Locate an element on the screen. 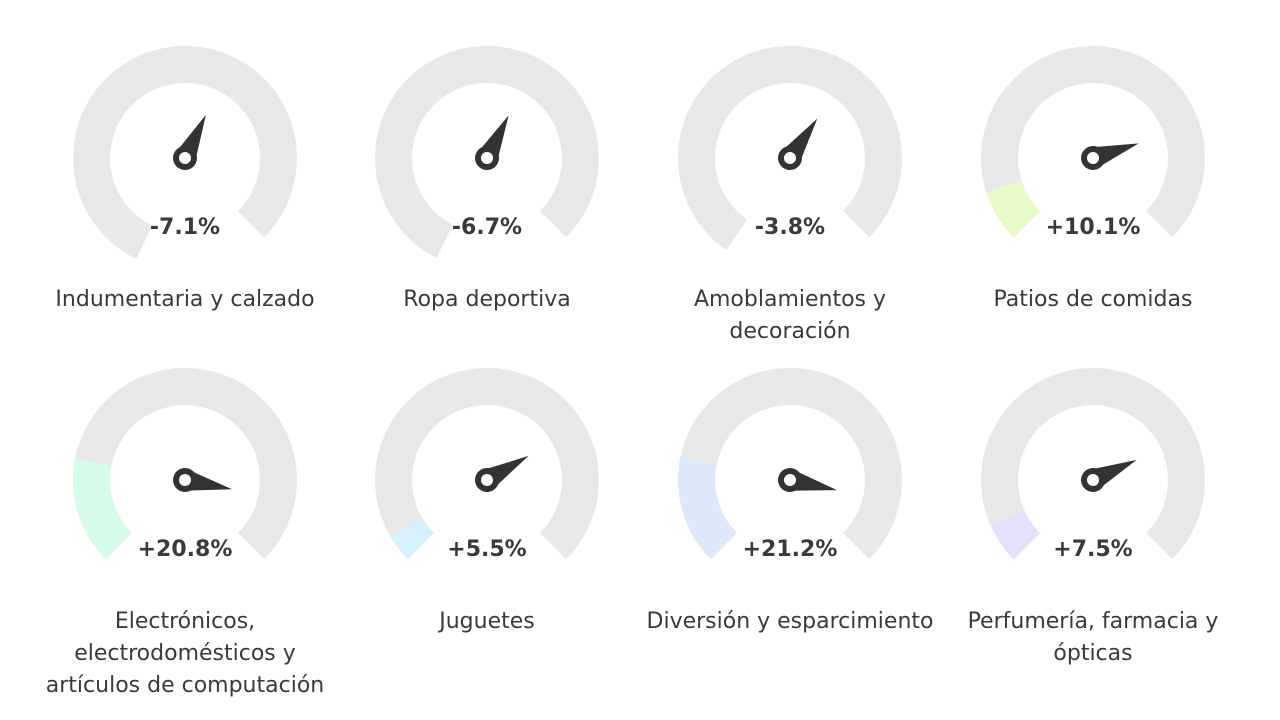  gauge-name: Indumentaria y calzado is located at coordinates (185, 299).